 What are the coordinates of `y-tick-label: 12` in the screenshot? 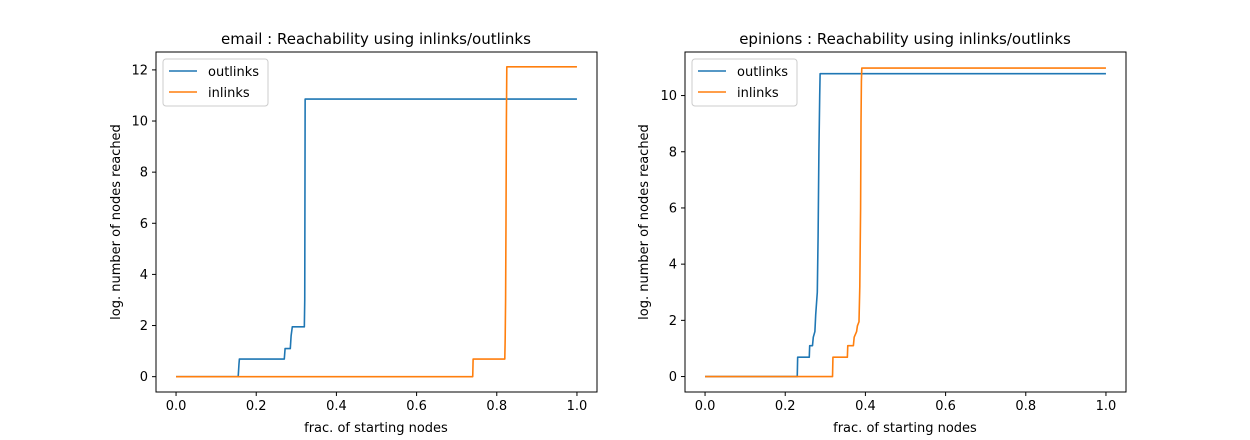 It's located at (139, 70).